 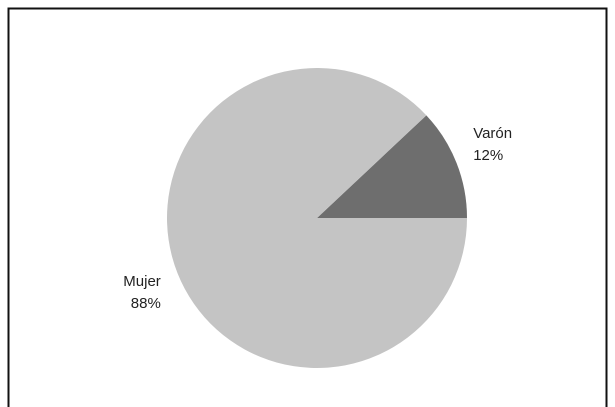 I want to click on slice-label: Varón, so click(x=492, y=133).